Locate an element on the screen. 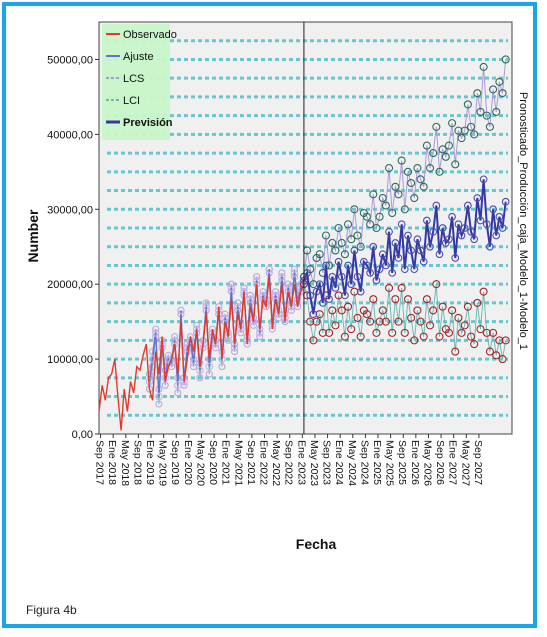 The height and width of the screenshot is (637, 547). x-tick-label: Sep 2024 is located at coordinates (364, 462).